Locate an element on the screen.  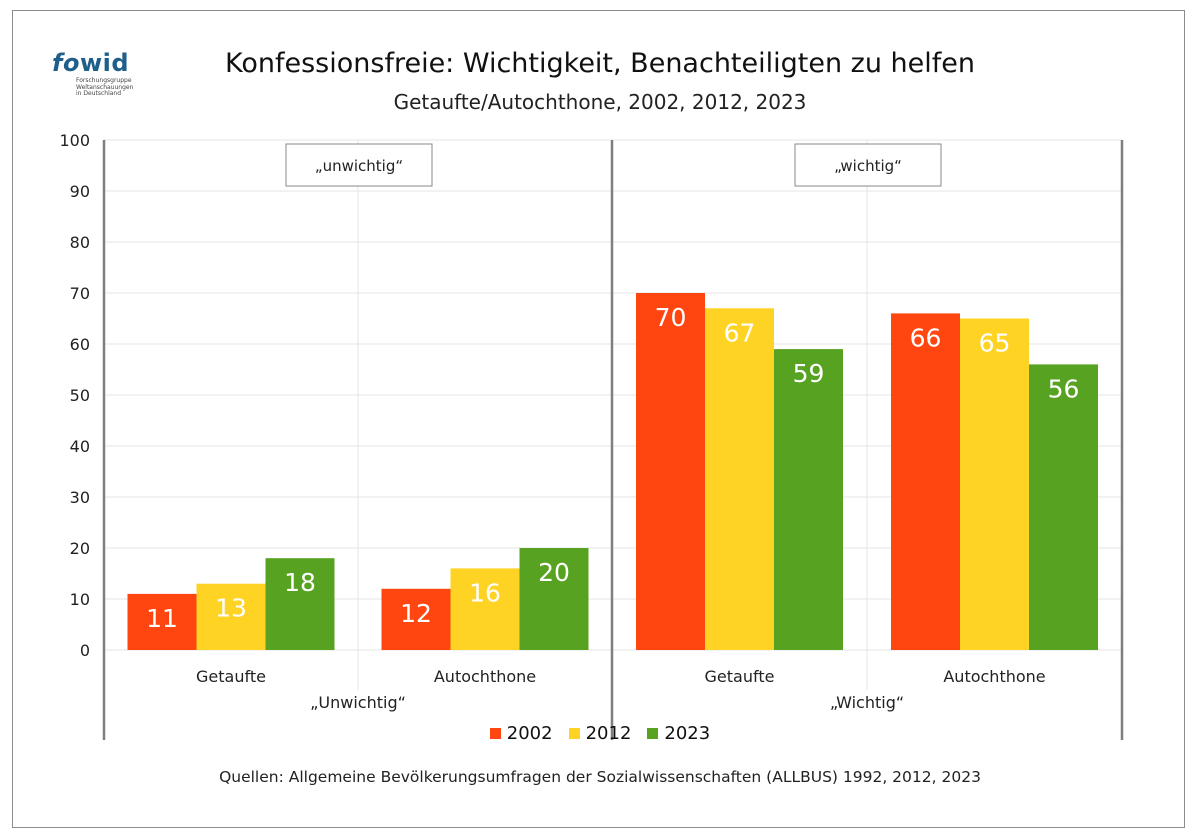
group-label: „Unwichtig“ is located at coordinates (358, 702).